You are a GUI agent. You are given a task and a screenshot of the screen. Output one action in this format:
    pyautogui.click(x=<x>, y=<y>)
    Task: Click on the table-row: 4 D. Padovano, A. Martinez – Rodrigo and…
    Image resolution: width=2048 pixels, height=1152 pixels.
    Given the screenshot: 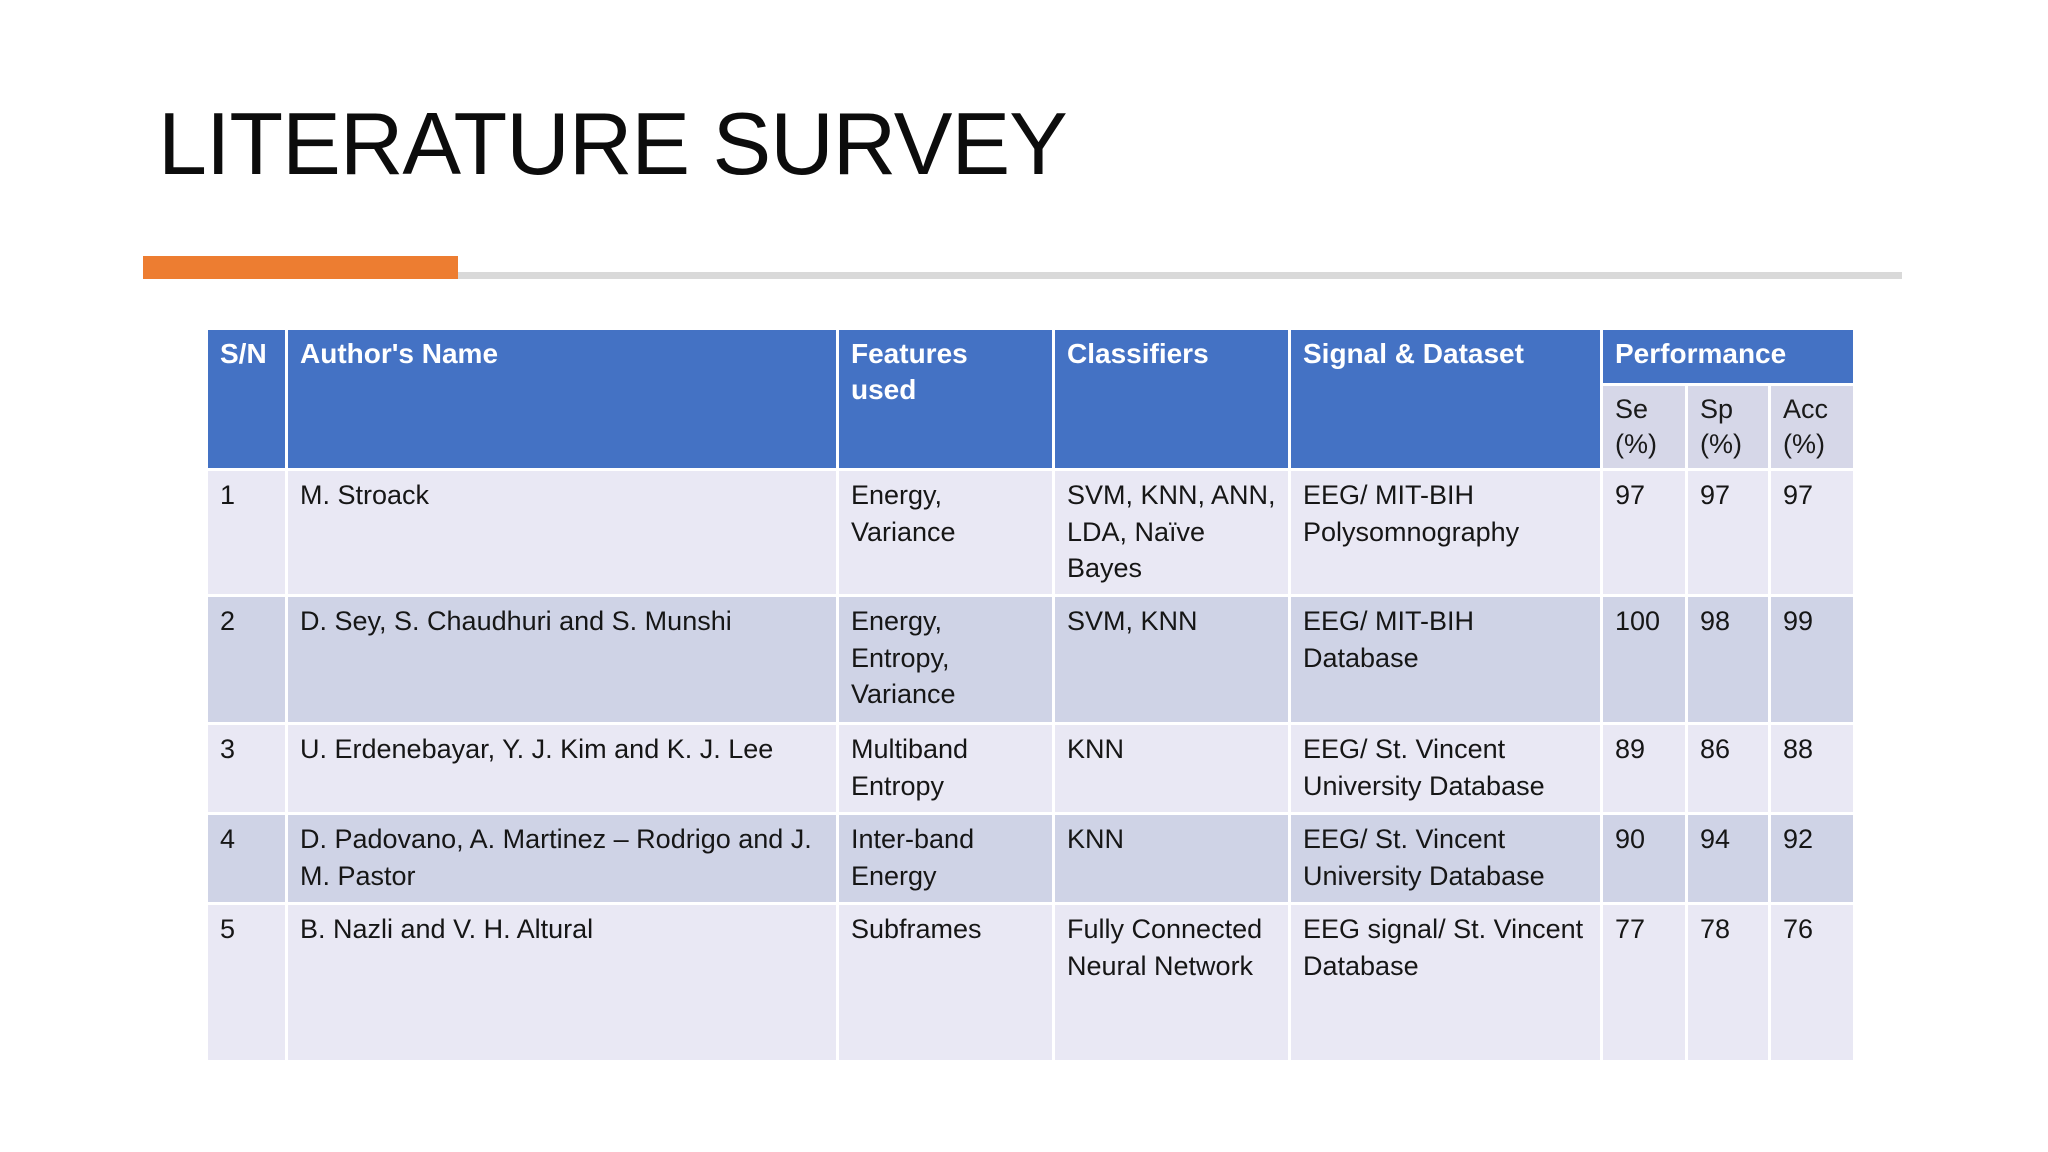 What is the action you would take?
    pyautogui.click(x=1030, y=859)
    